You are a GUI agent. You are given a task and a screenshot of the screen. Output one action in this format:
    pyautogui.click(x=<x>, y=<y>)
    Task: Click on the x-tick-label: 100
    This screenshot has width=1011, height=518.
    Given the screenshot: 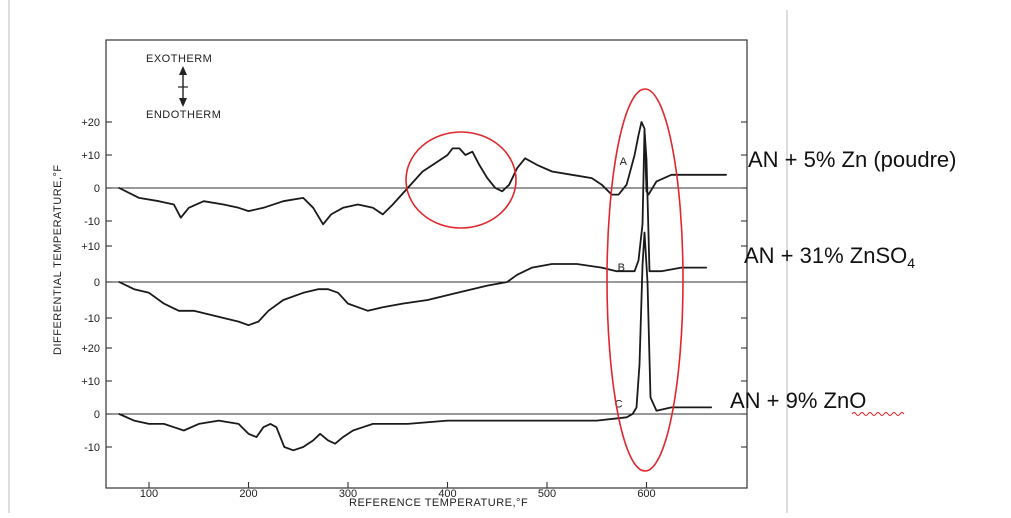 What is the action you would take?
    pyautogui.click(x=149, y=494)
    